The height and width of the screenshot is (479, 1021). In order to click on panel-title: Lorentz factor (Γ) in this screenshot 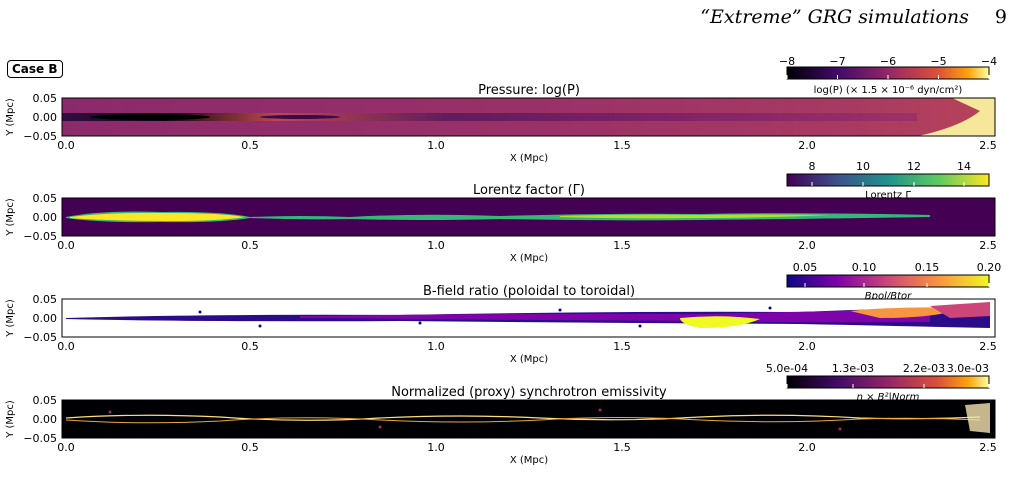, I will do `click(529, 190)`.